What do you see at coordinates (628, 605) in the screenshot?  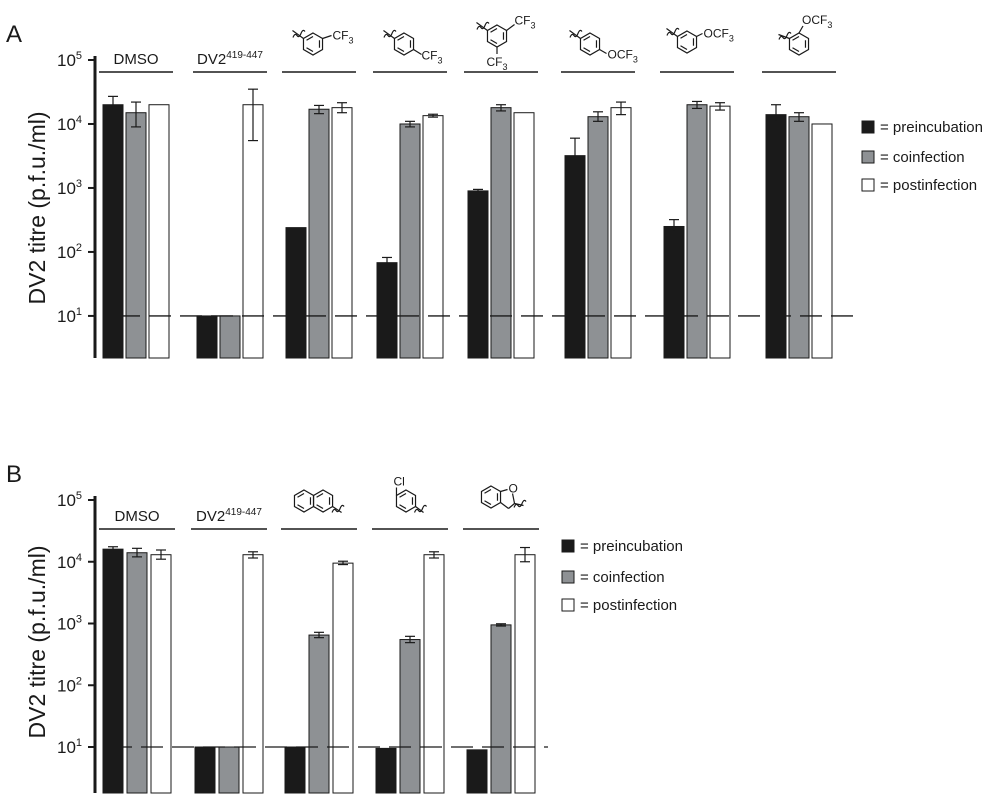 I see `panel-b-legend-label-postinfection: = postinfection` at bounding box center [628, 605].